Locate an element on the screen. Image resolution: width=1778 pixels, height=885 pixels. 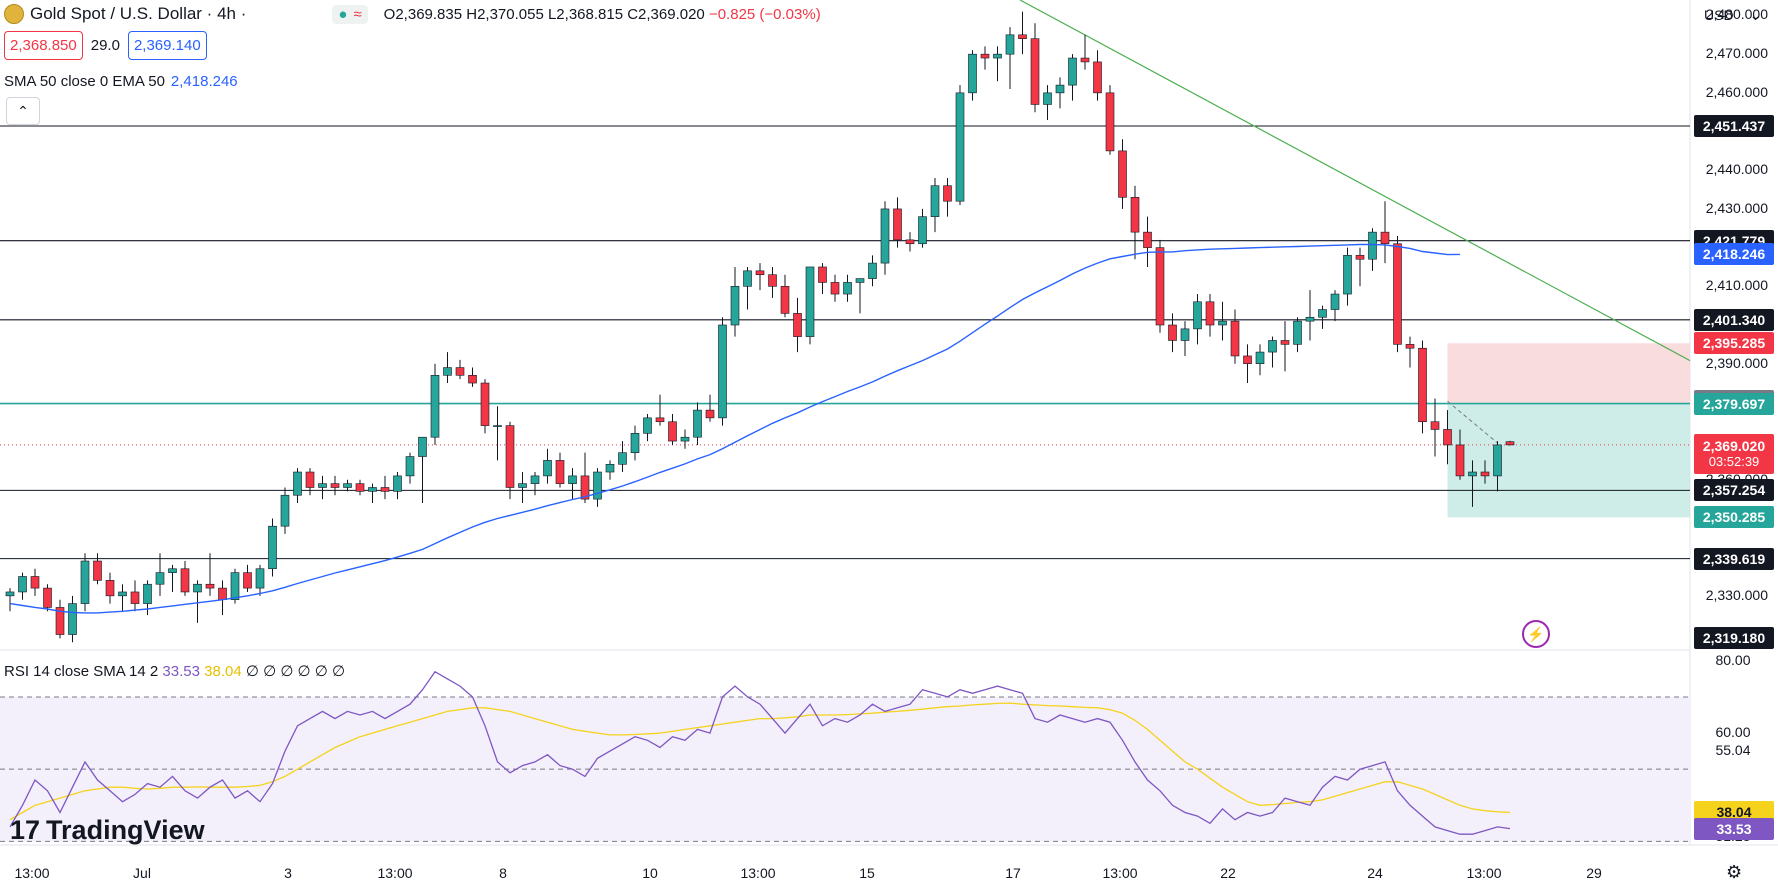
symbol-title: Gold Spot / U.S. Dollar · 4h · is located at coordinates (138, 13).